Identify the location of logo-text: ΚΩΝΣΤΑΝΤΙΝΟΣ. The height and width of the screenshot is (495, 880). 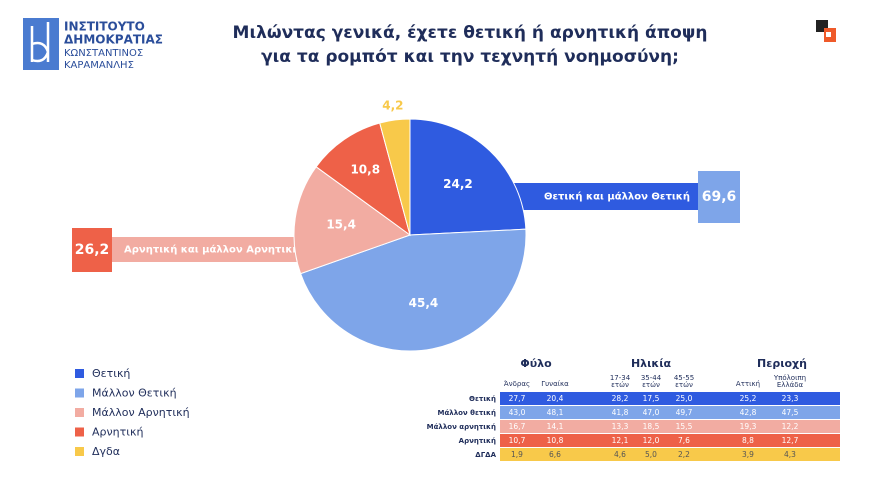
(103, 53).